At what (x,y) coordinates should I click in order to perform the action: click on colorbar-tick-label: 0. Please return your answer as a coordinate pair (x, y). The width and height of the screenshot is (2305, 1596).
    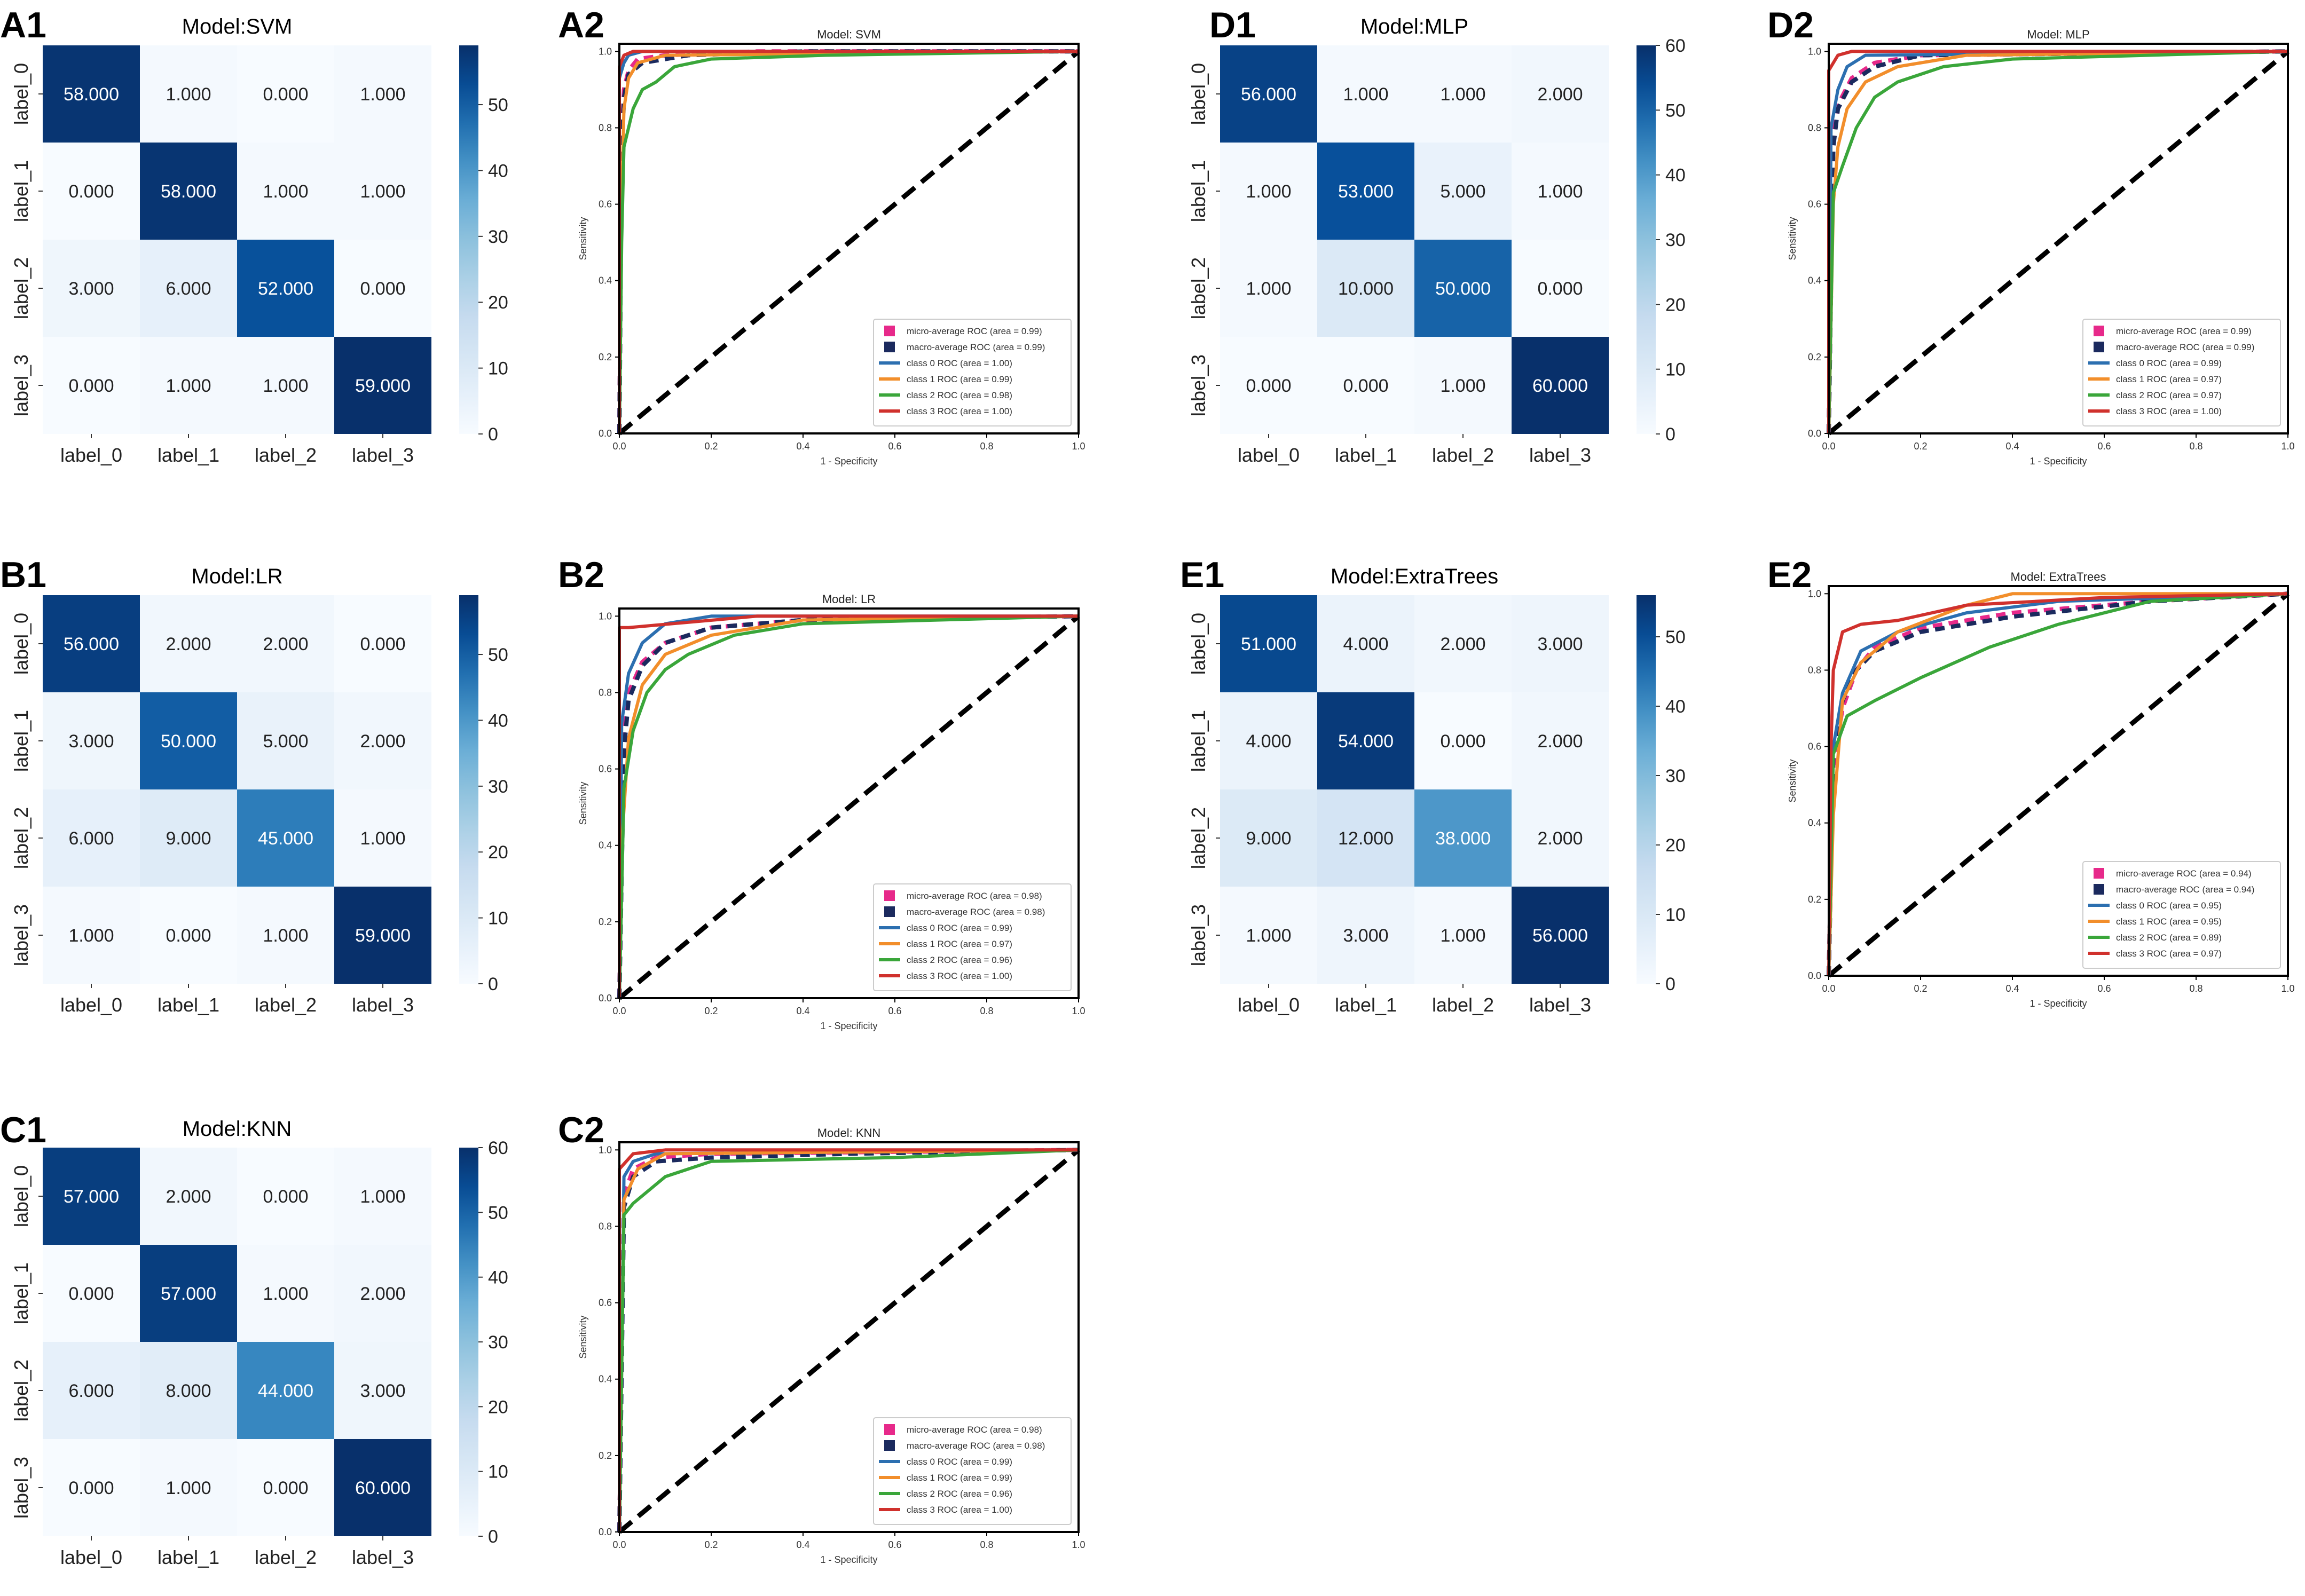
    Looking at the image, I should click on (1670, 435).